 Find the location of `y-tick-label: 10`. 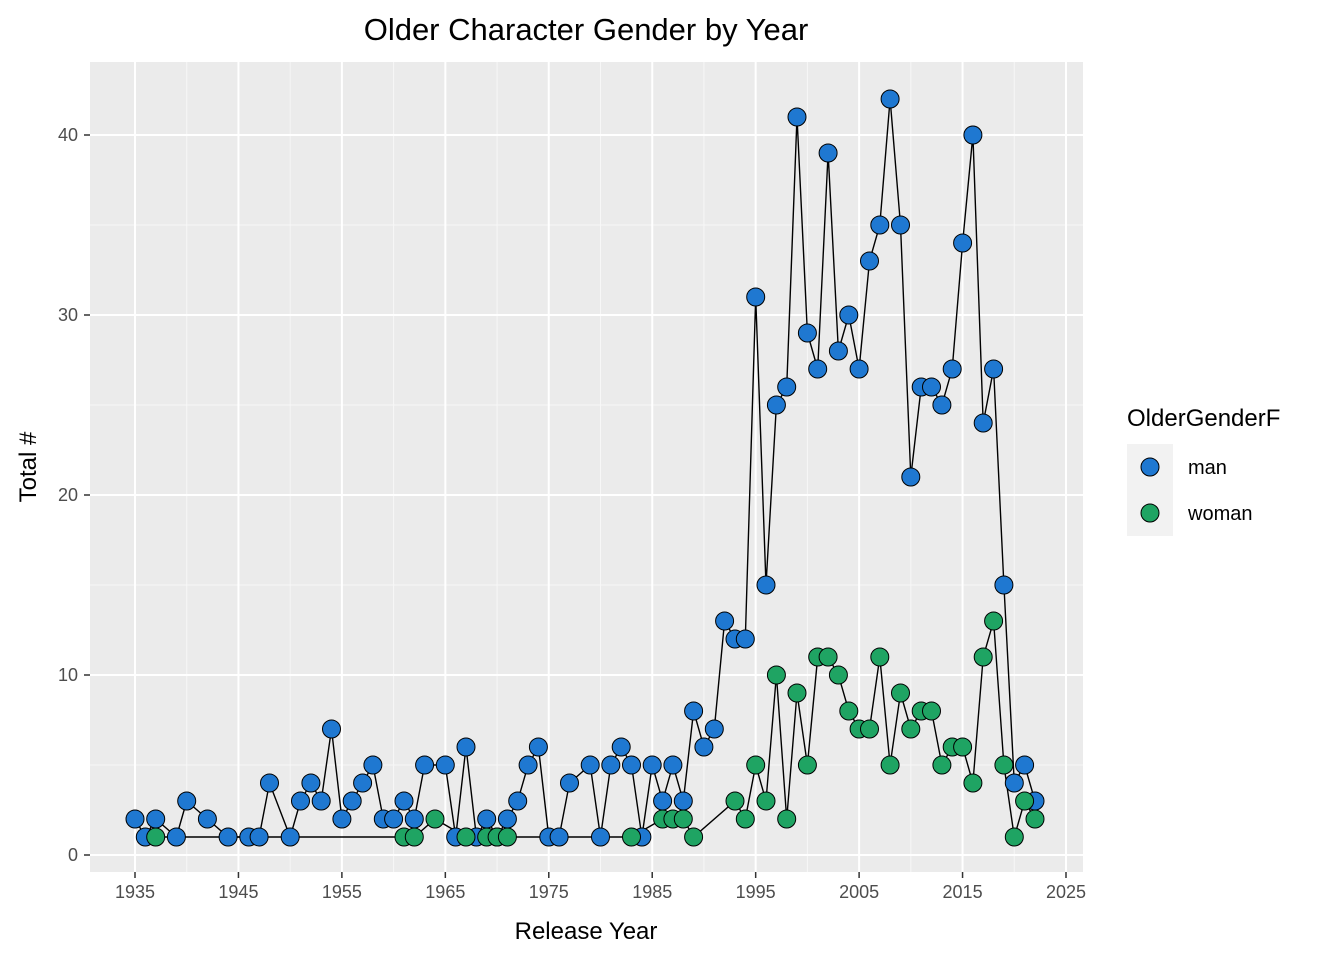

y-tick-label: 10 is located at coordinates (68, 675).